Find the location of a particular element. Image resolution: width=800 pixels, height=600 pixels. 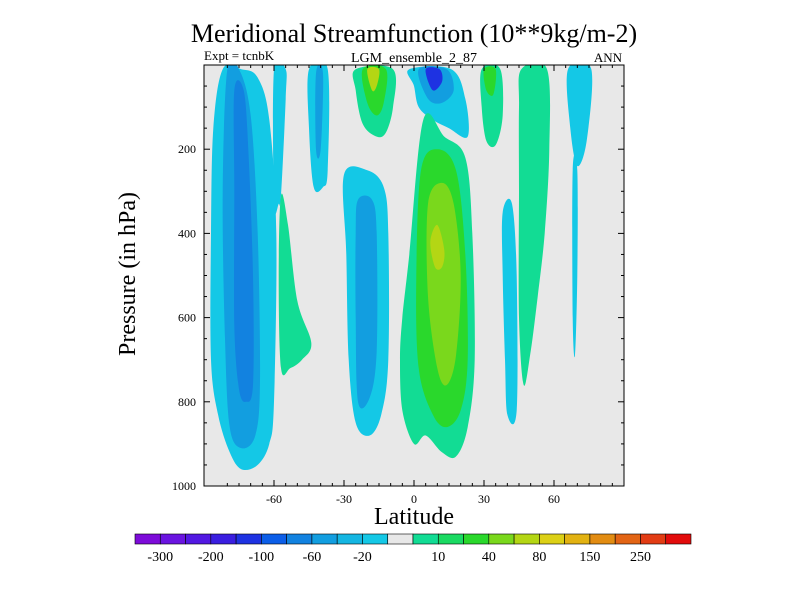

ensemble-label: LGM_ensemble_2_87 is located at coordinates (414, 58).